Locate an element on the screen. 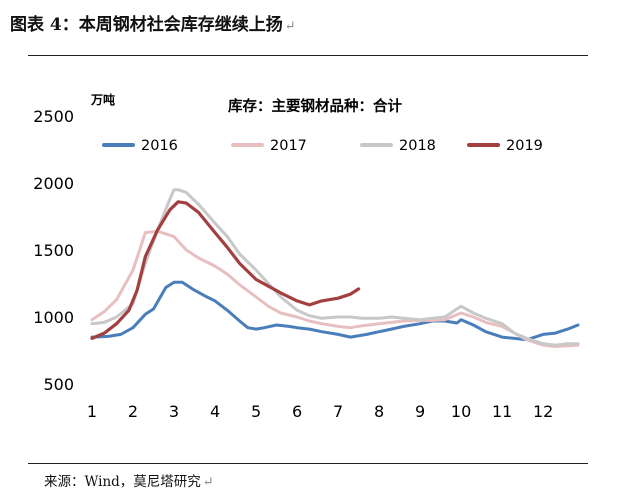 This screenshot has width=620, height=498. x-tick-label: 8 is located at coordinates (379, 411).